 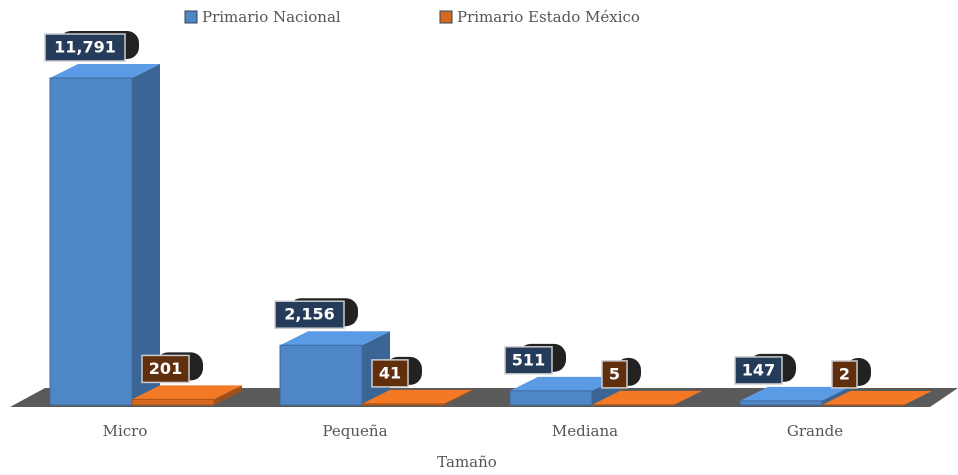 What do you see at coordinates (271, 17) in the screenshot?
I see `legend-label: Primario Nacional` at bounding box center [271, 17].